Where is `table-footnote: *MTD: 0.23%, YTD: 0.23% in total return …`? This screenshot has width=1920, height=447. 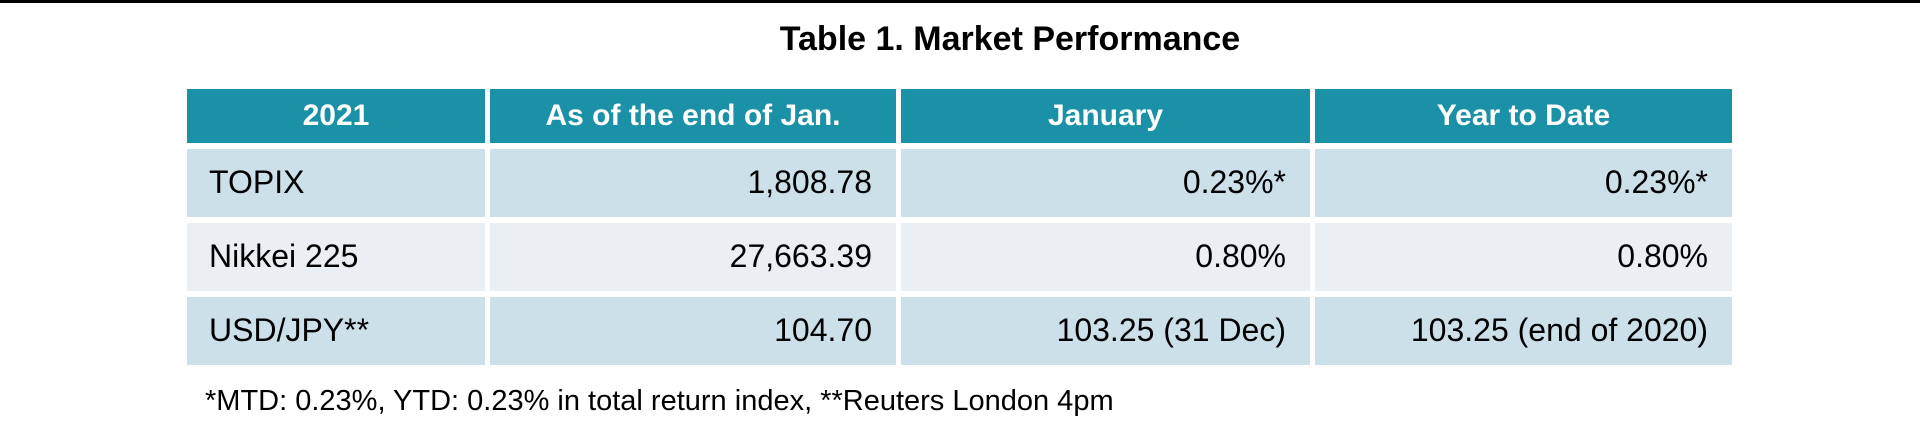
table-footnote: *MTD: 0.23%, YTD: 0.23% in total return … is located at coordinates (659, 400).